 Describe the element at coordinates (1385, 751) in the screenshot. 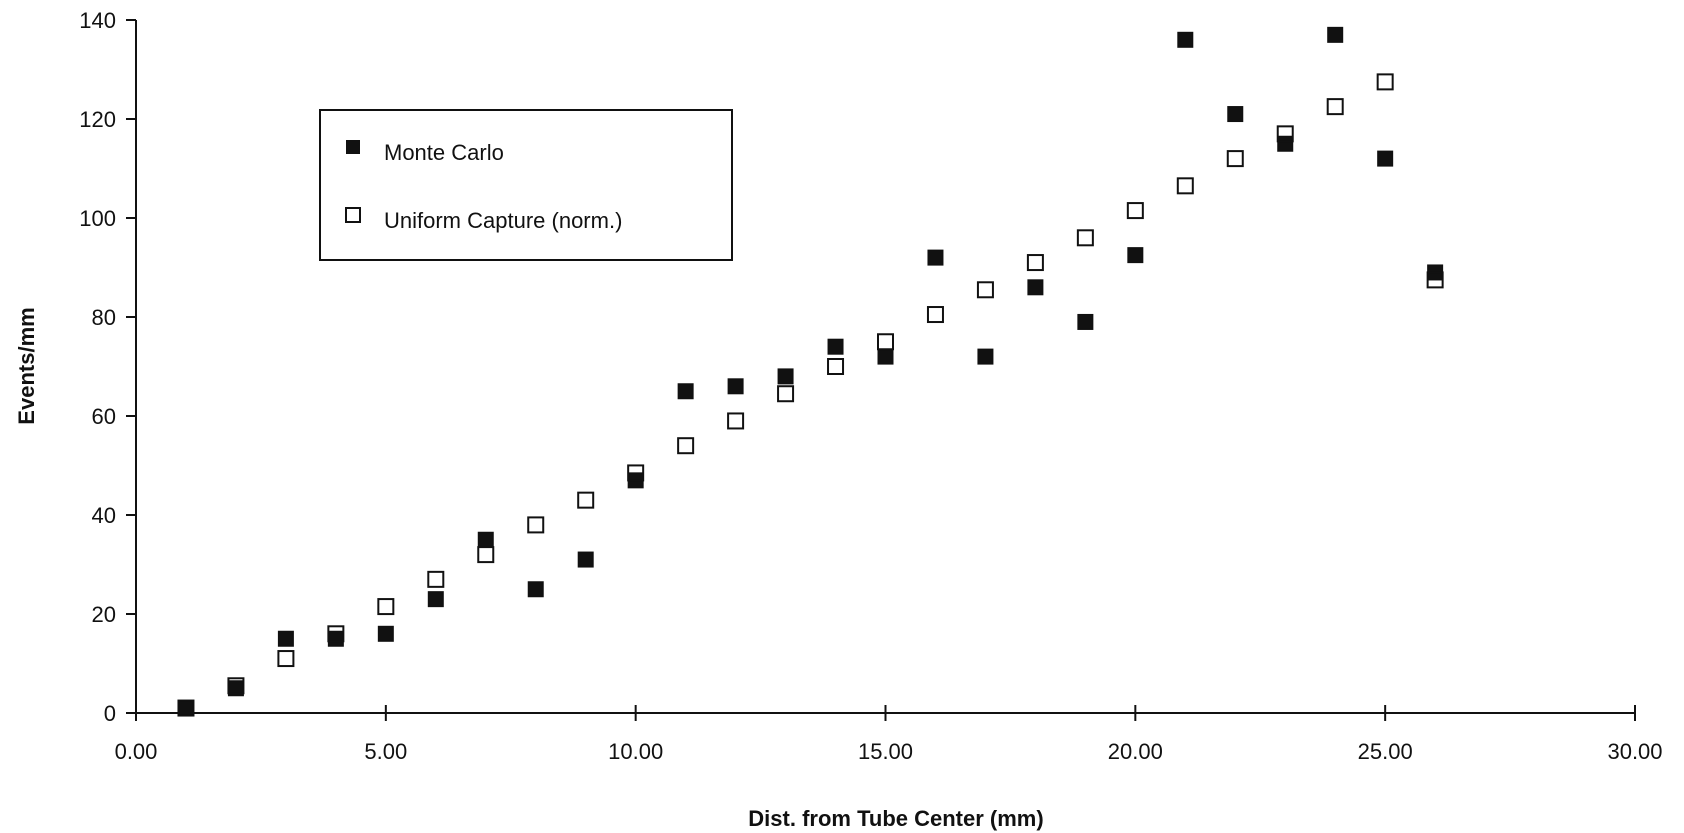

I see `x-tick-label: 25.00` at that location.